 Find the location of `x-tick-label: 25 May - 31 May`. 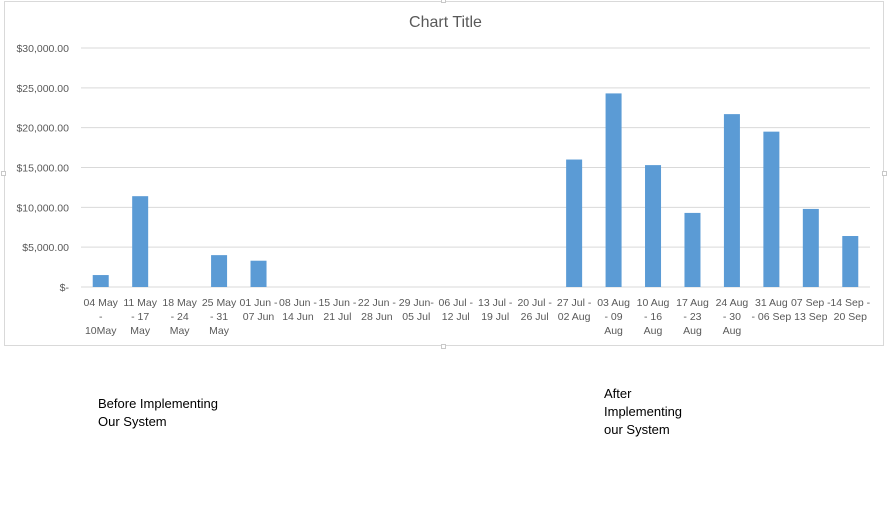

x-tick-label: 25 May - 31 May is located at coordinates (219, 317).